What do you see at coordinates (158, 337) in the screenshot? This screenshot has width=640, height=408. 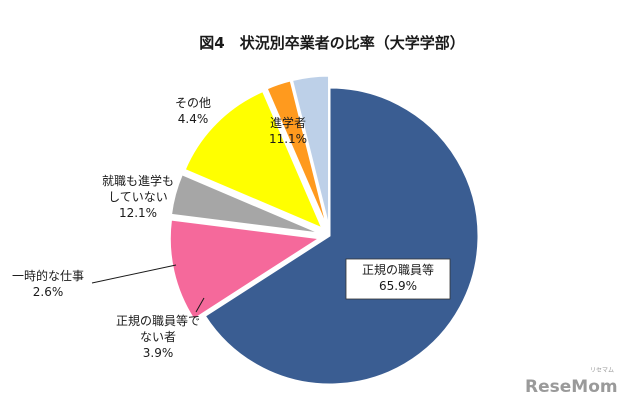 I see `slice-name-5-1: ない者` at bounding box center [158, 337].